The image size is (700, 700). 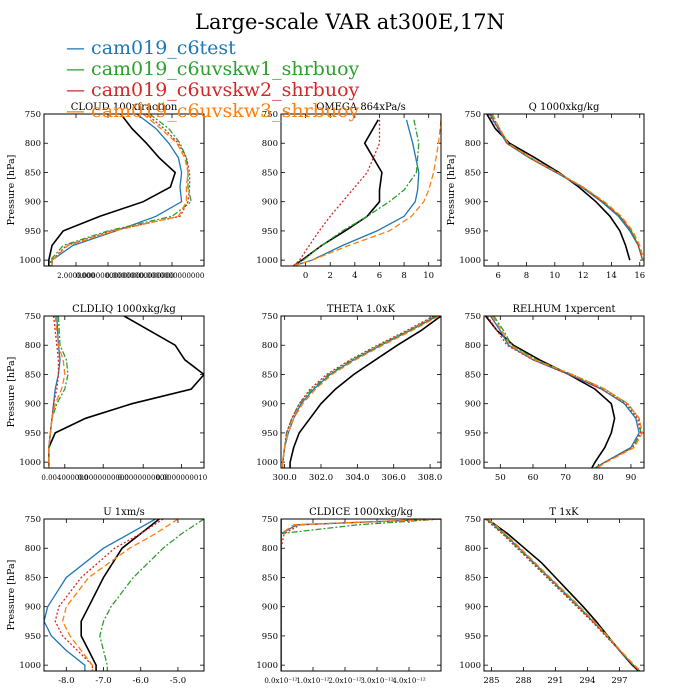 I want to click on panel-title: THETA 1.0xK, so click(x=361, y=309).